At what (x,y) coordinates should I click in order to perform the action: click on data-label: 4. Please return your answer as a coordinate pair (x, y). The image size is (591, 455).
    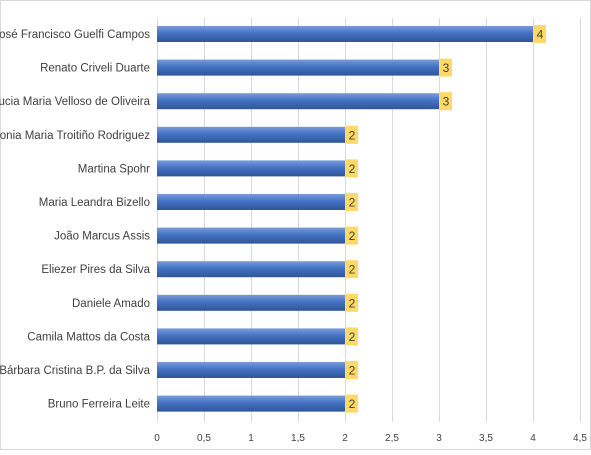
    Looking at the image, I should click on (540, 34).